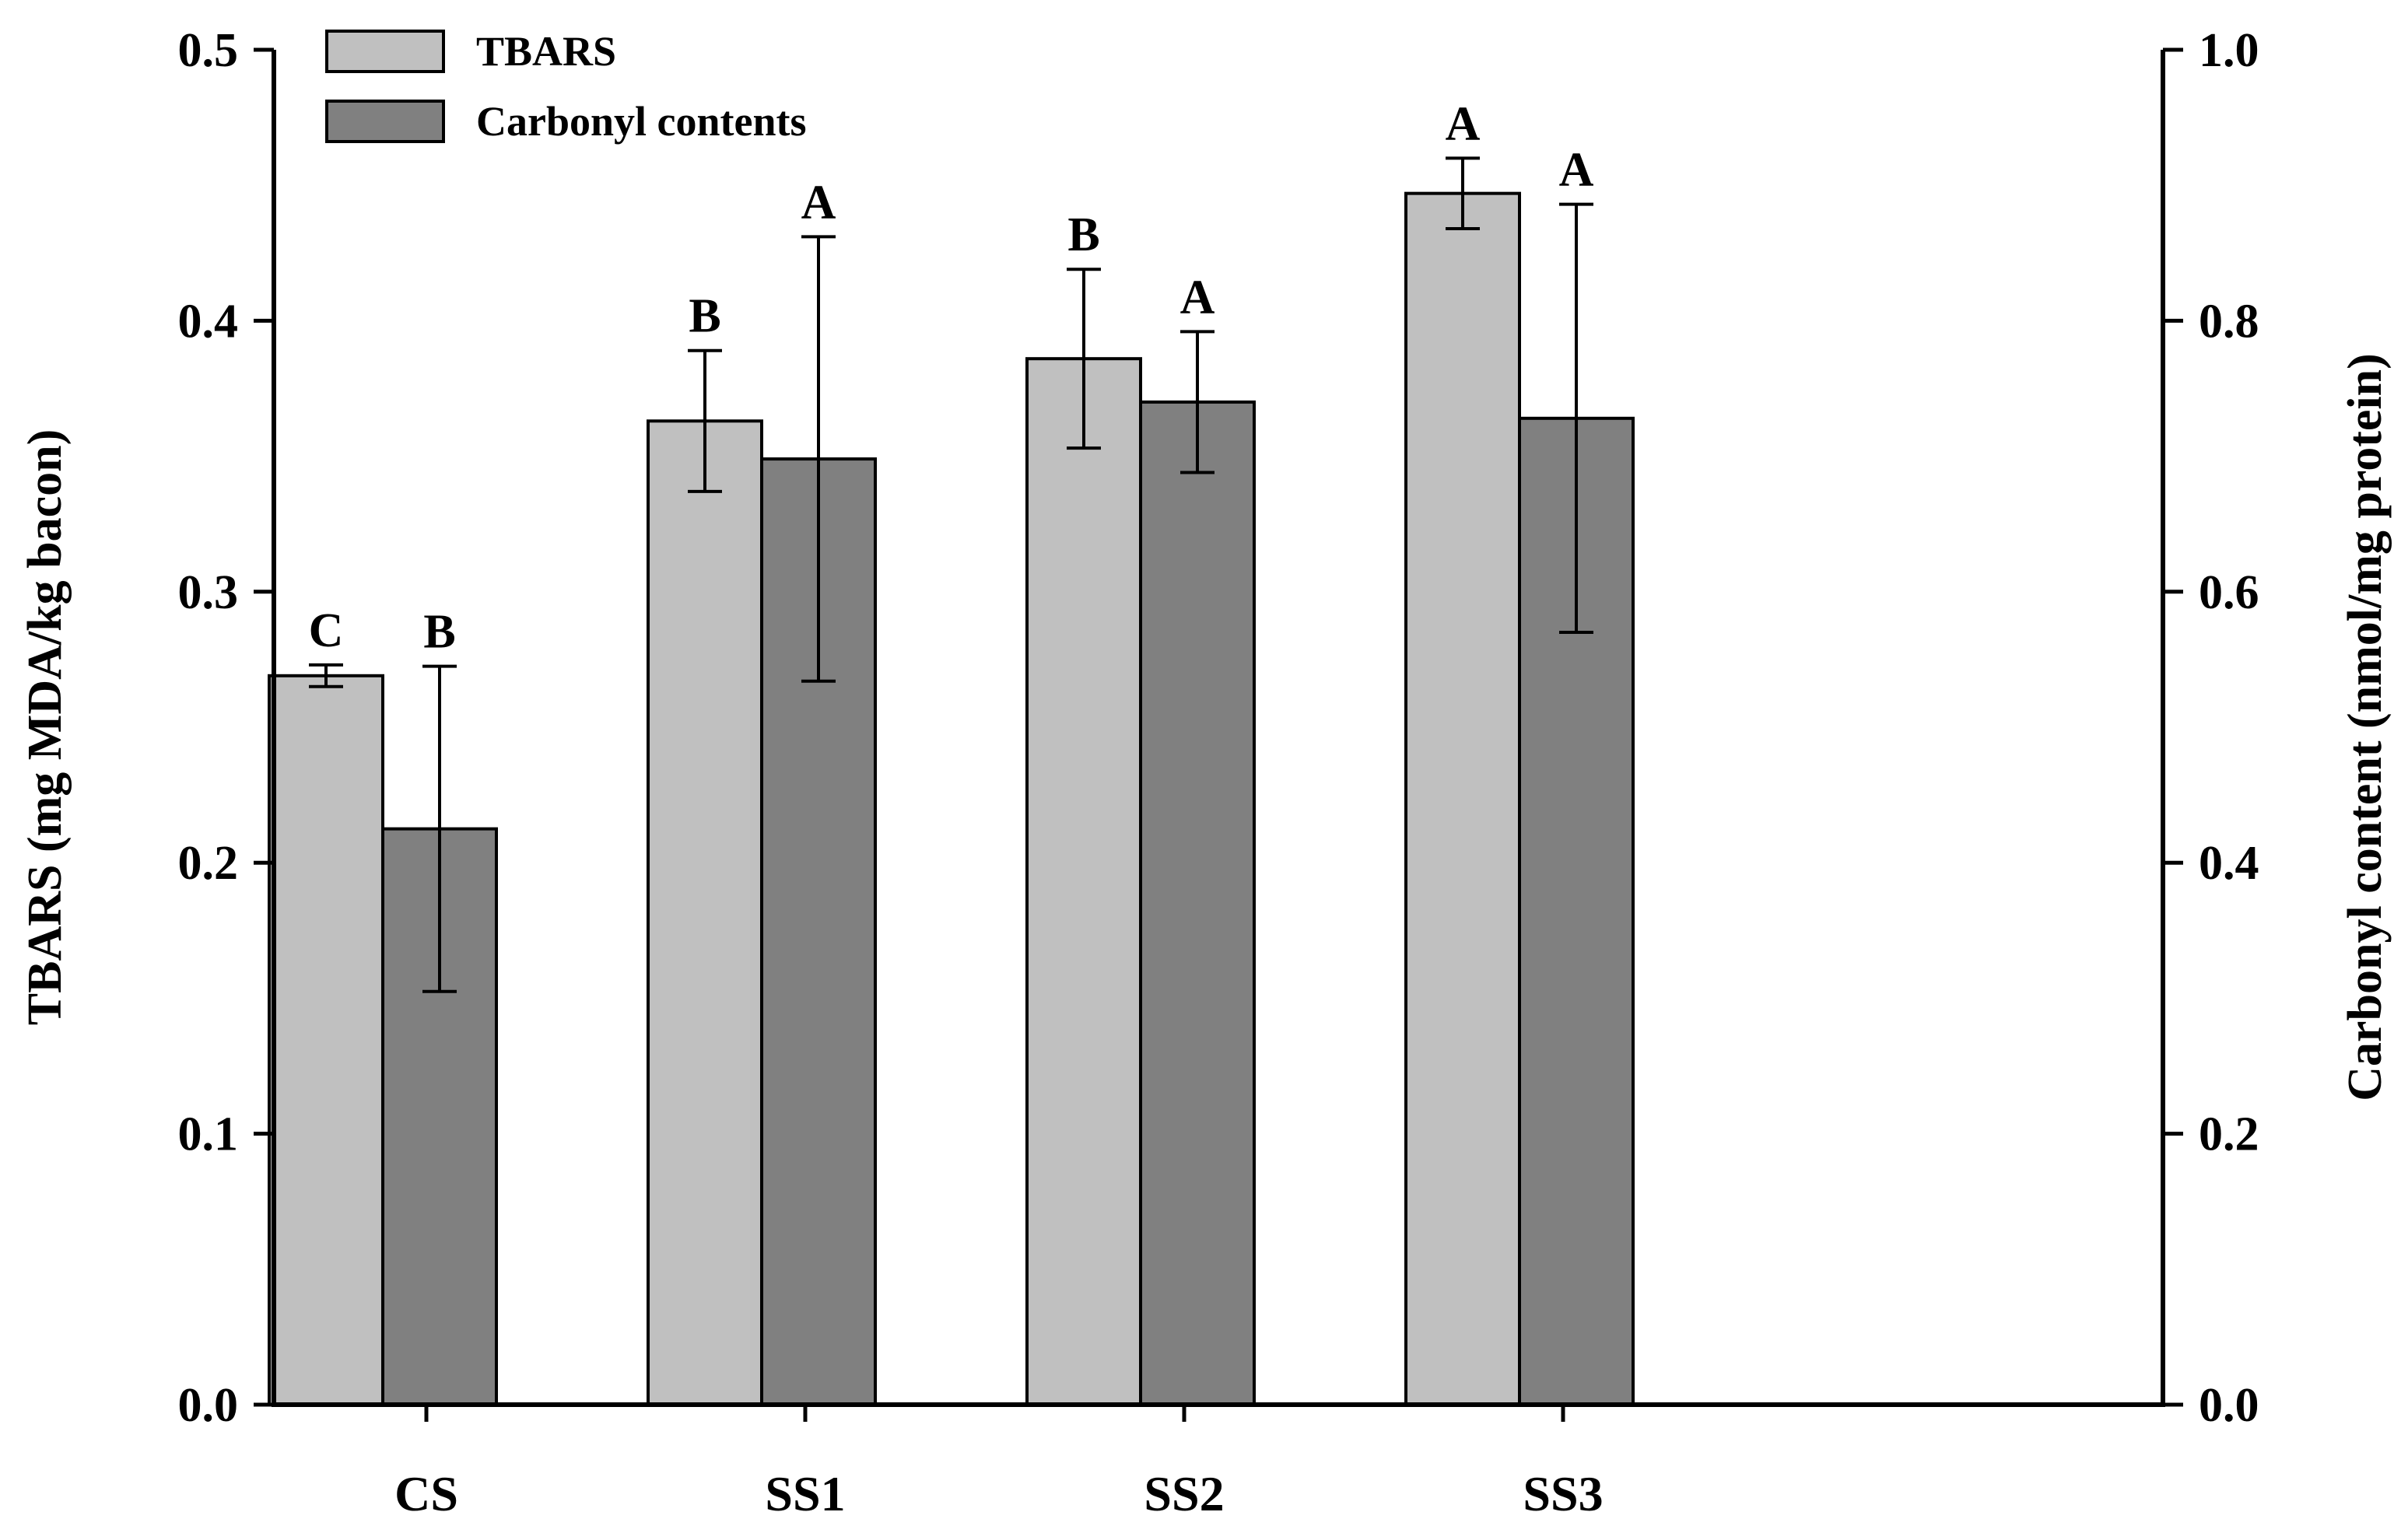 The image size is (2408, 1526). Describe the element at coordinates (1563, 1493) in the screenshot. I see `x-tick-label-ss3: SS3` at that location.